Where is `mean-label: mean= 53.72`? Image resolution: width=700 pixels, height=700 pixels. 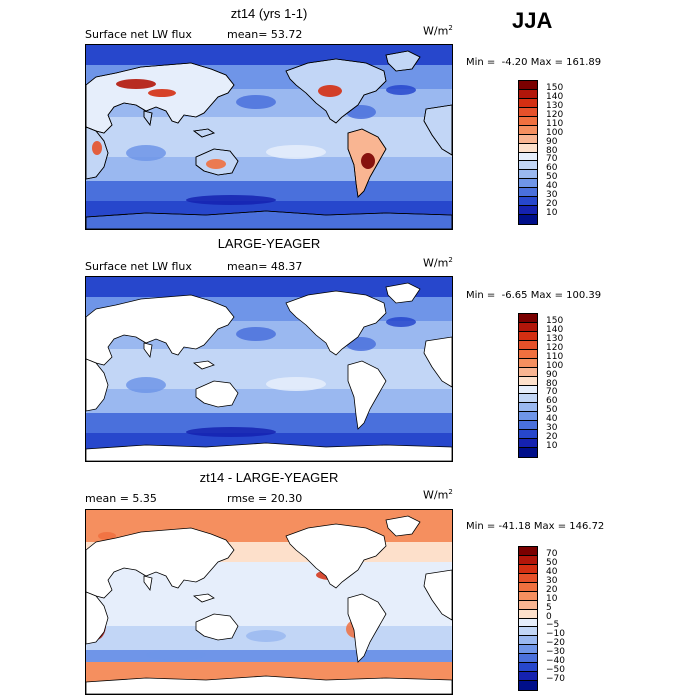
mean-label: mean= 53.72 is located at coordinates (265, 34).